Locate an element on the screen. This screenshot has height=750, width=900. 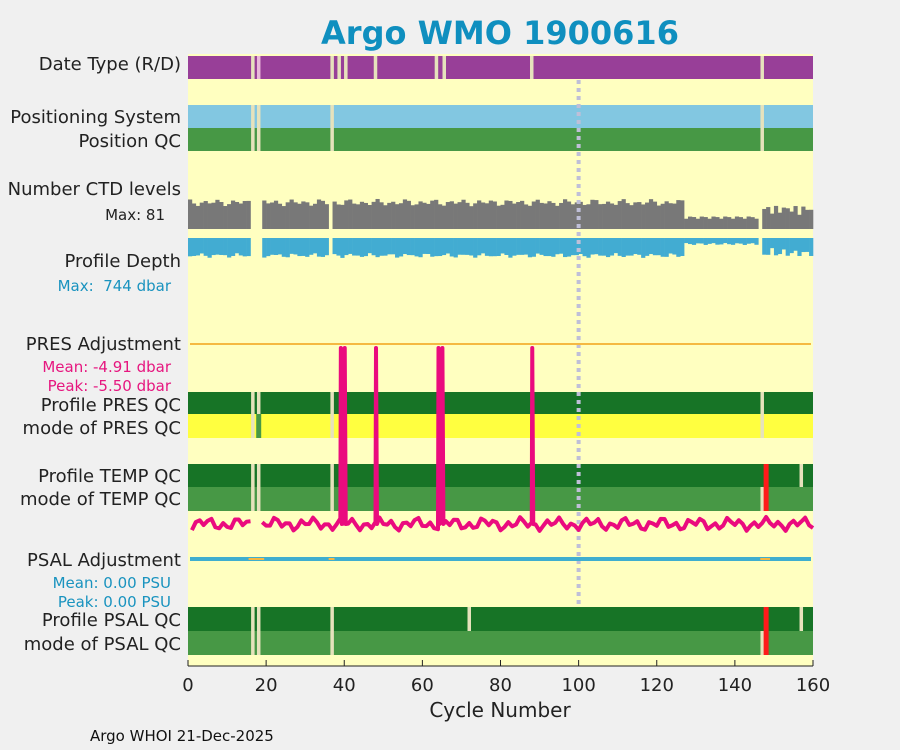
label-profile-psal-qc: Profile PSAL QC is located at coordinates (111, 620).